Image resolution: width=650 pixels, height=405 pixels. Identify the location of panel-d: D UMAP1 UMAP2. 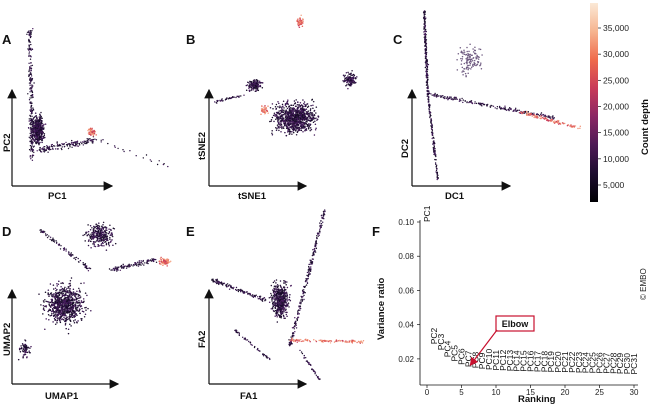
(87, 311).